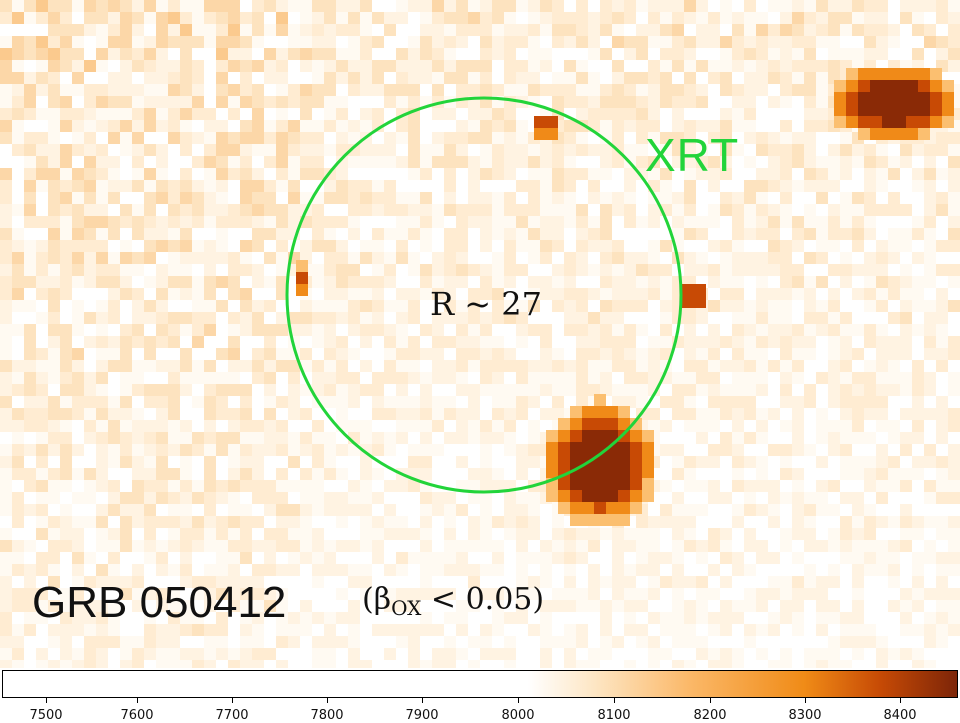 This screenshot has width=960, height=723. What do you see at coordinates (518, 715) in the screenshot?
I see `colorbar-tick-label: 8000` at bounding box center [518, 715].